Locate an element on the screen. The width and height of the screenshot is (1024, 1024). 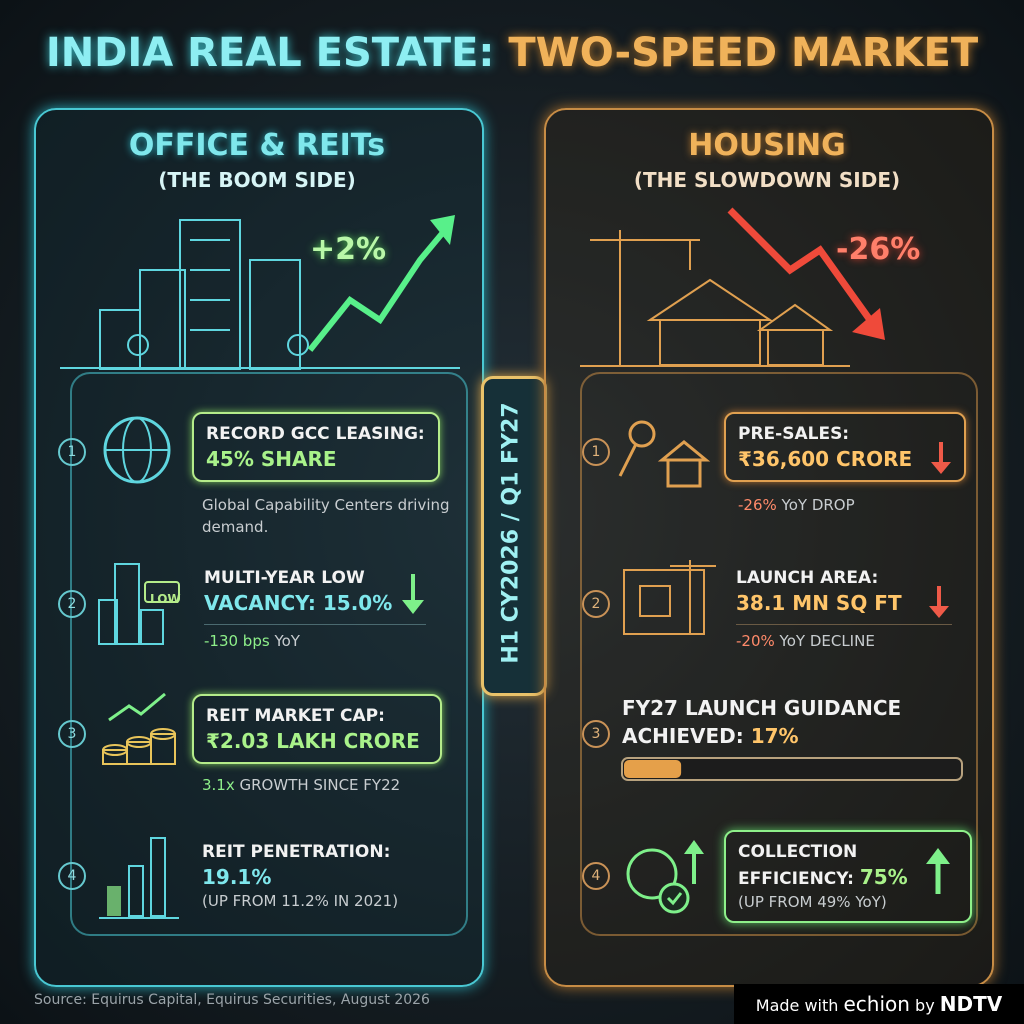
coins-icon is located at coordinates (139, 728).